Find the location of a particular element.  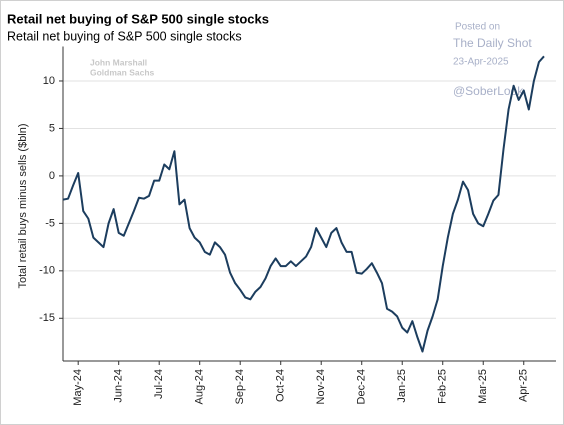

x-tick-label: Aug-24 is located at coordinates (200, 386).